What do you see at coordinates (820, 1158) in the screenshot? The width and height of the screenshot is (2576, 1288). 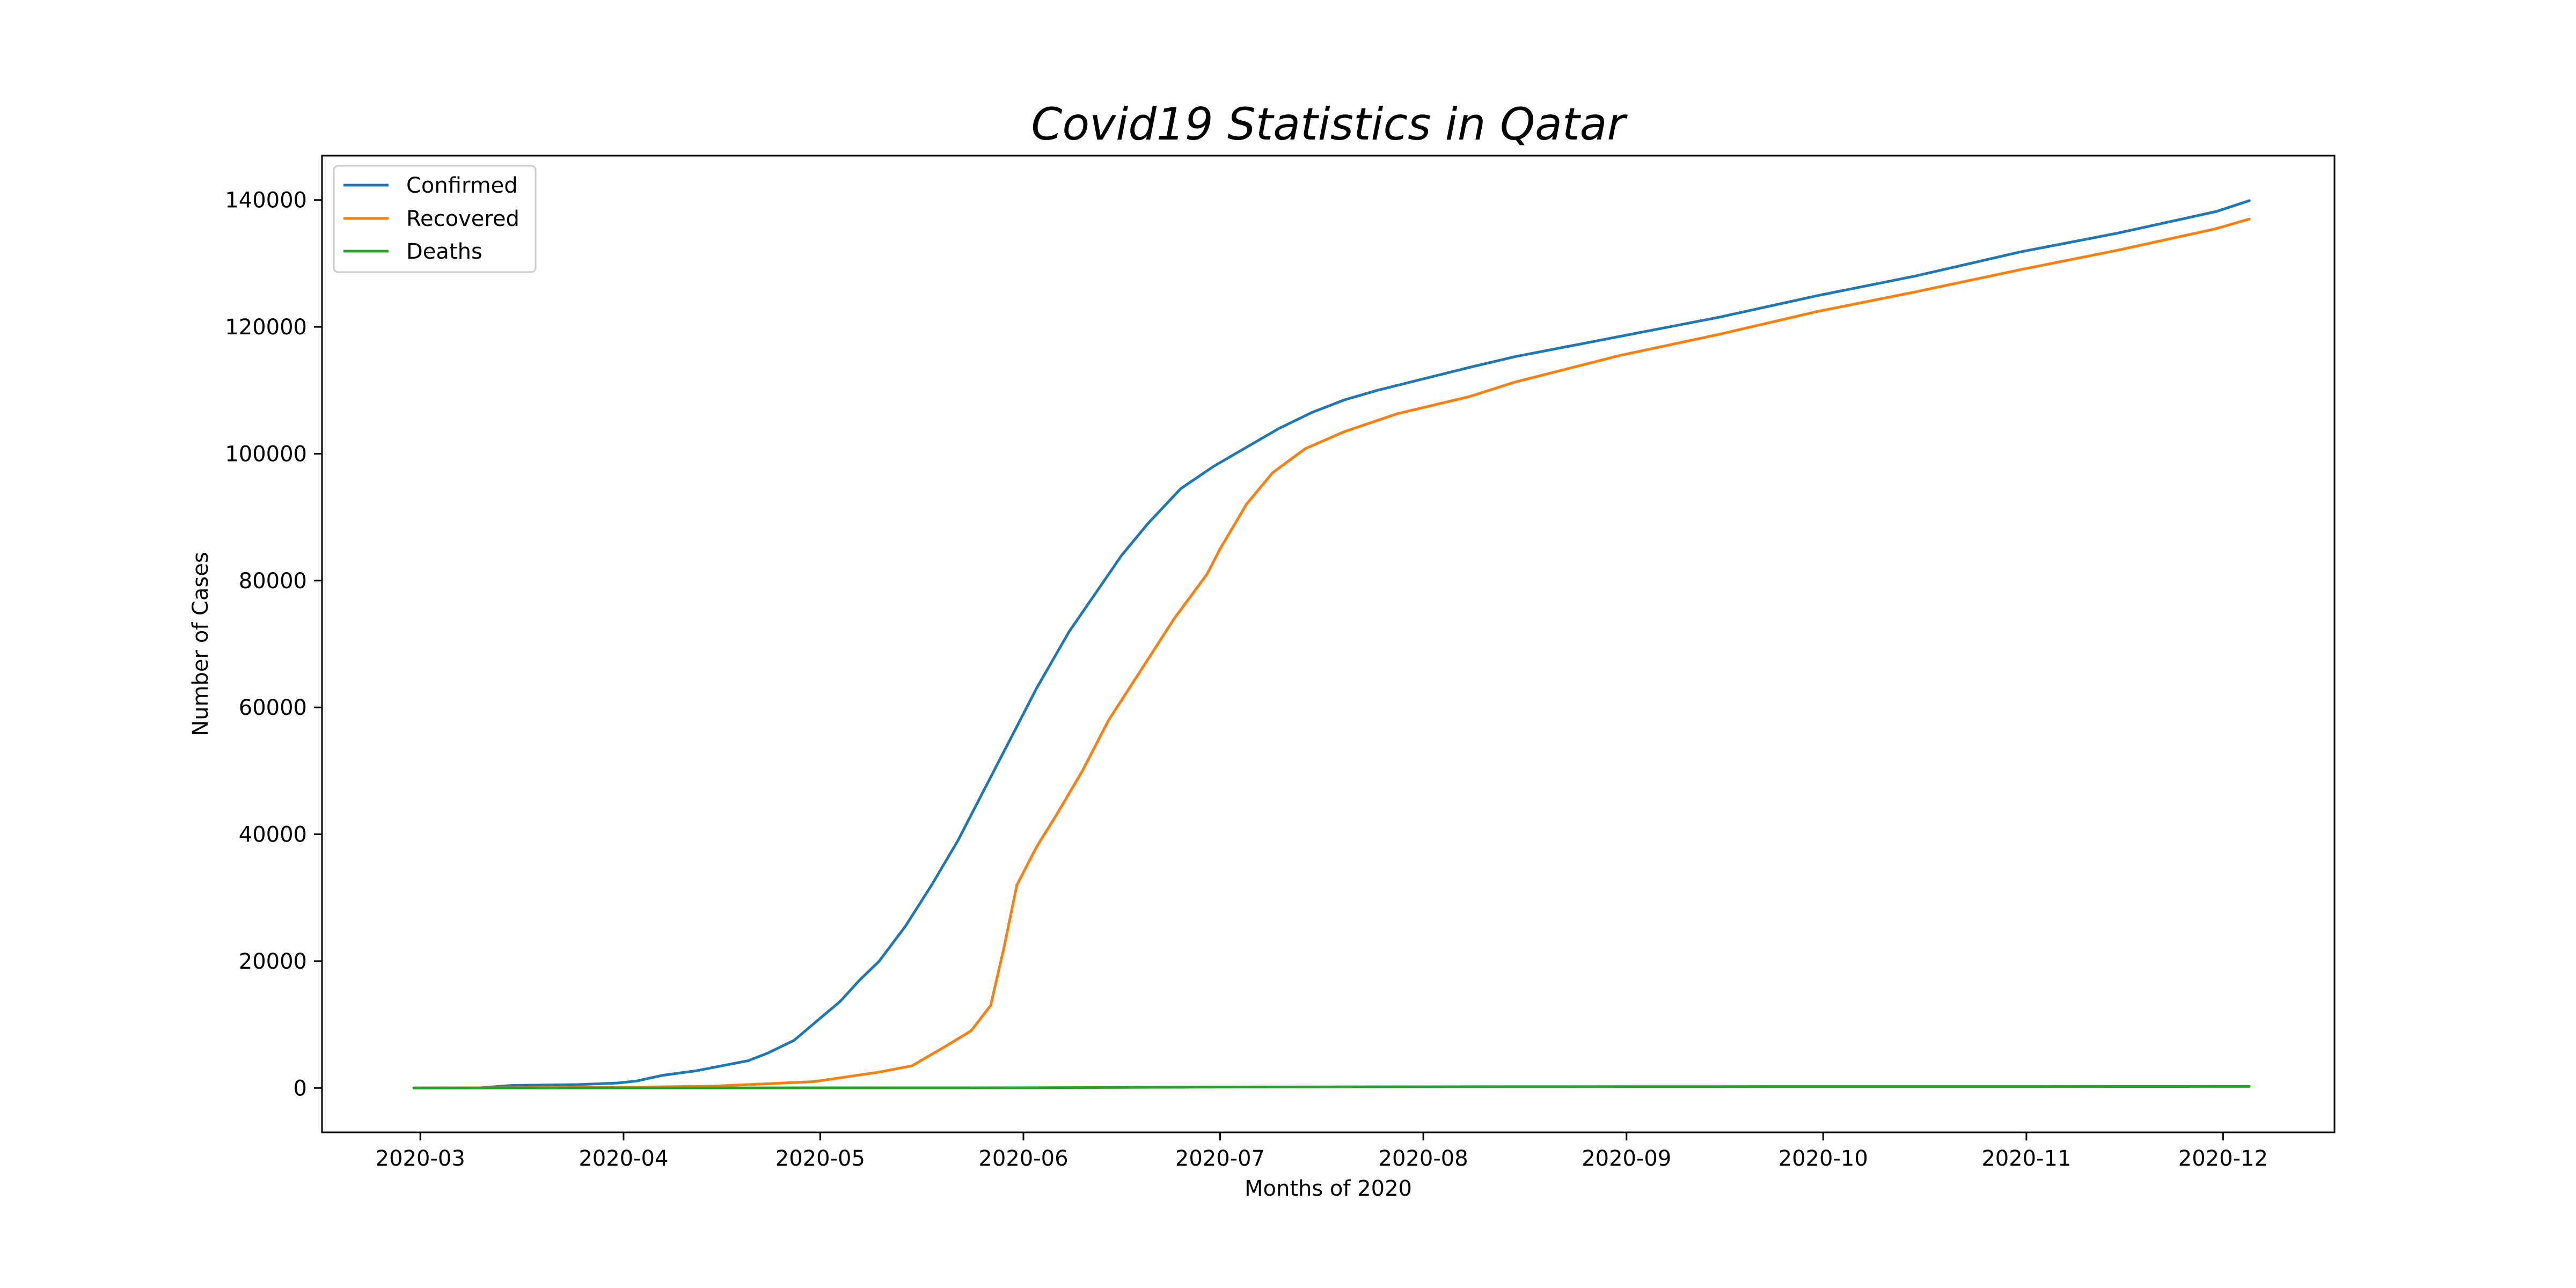 I see `x-tick-label: 2020-05` at bounding box center [820, 1158].